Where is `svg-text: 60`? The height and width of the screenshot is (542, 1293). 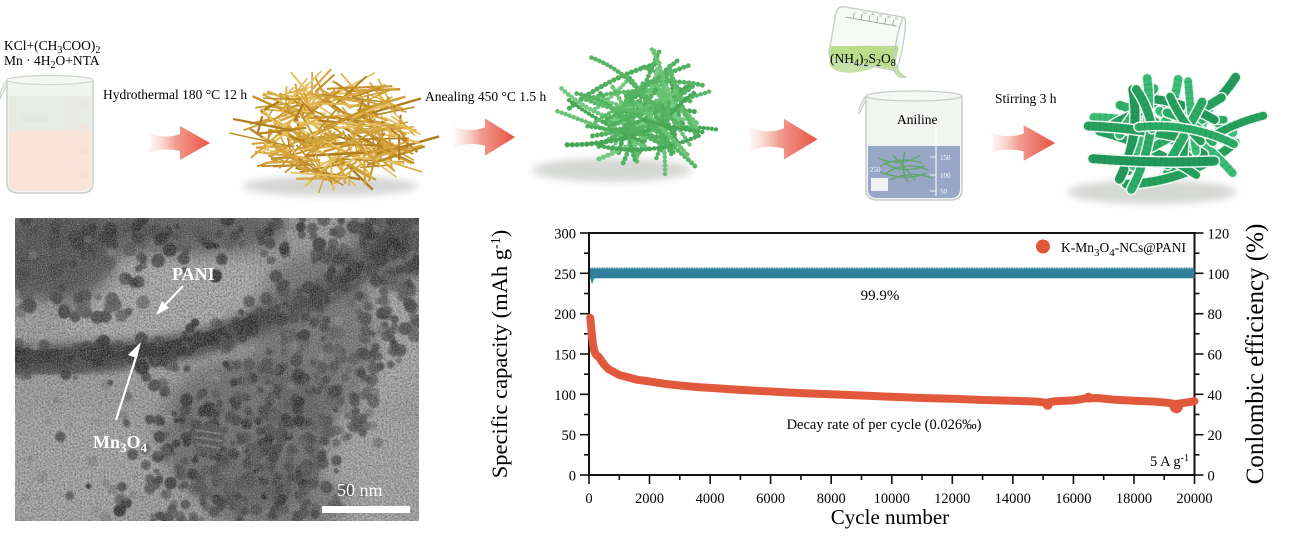
svg-text: 60 is located at coordinates (1215, 356).